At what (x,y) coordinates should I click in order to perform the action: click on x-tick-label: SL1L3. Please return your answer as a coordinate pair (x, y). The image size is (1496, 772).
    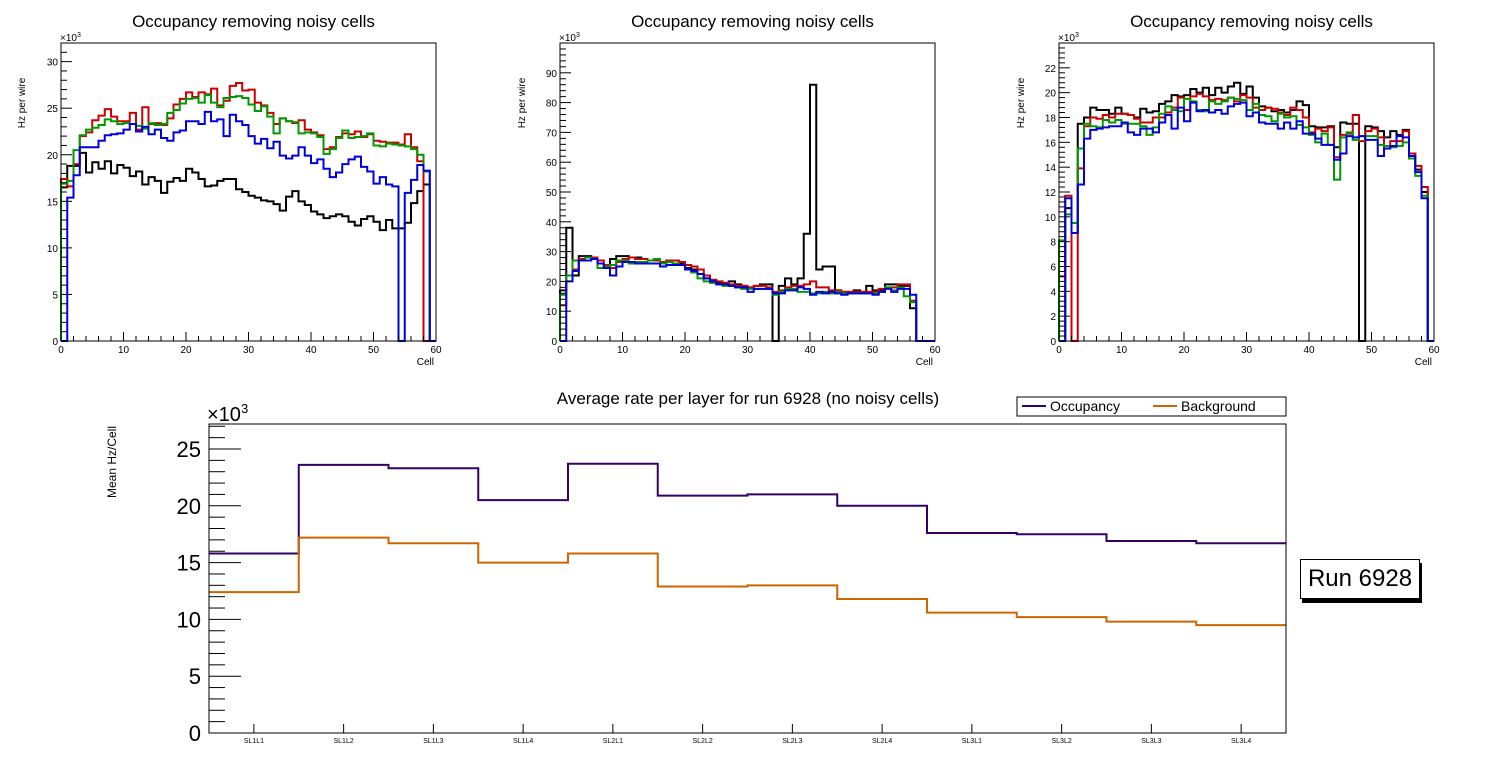
    Looking at the image, I should click on (433, 741).